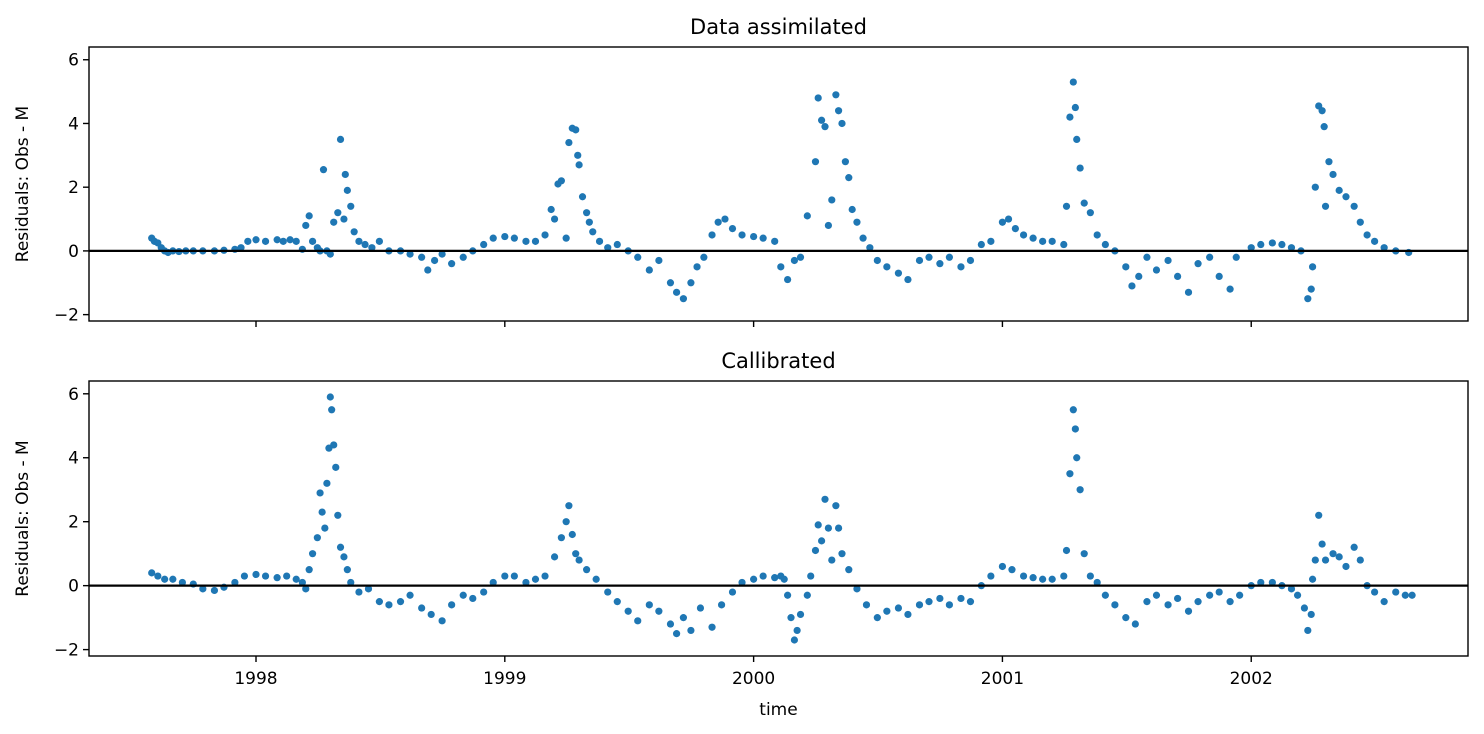 This screenshot has height=734, width=1484. What do you see at coordinates (73, 252) in the screenshot?
I see `y-tick-label: 0` at bounding box center [73, 252].